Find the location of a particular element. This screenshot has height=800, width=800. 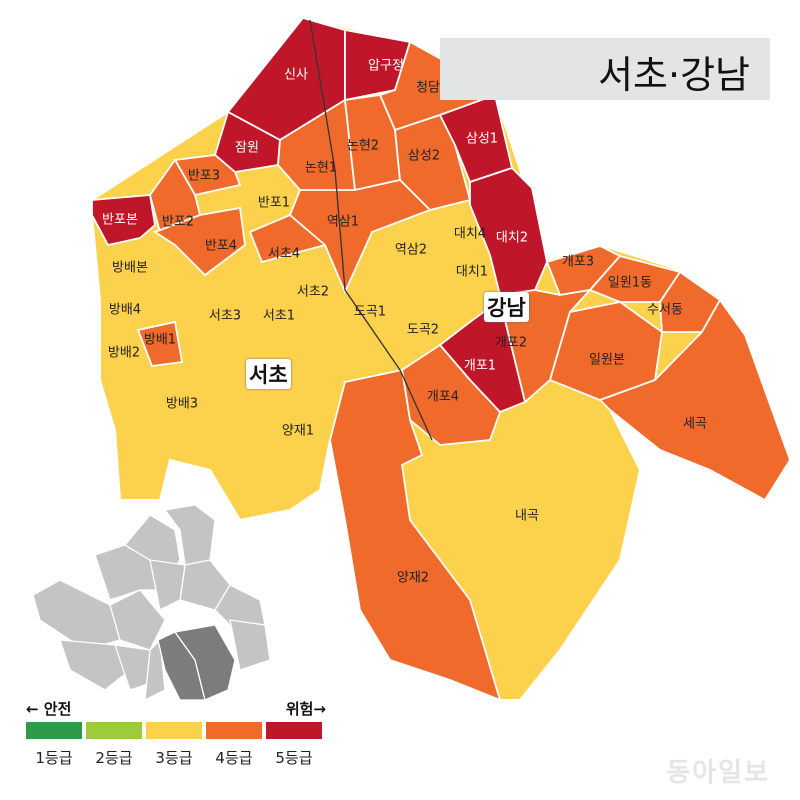

district-label: 수서동 is located at coordinates (665, 310).